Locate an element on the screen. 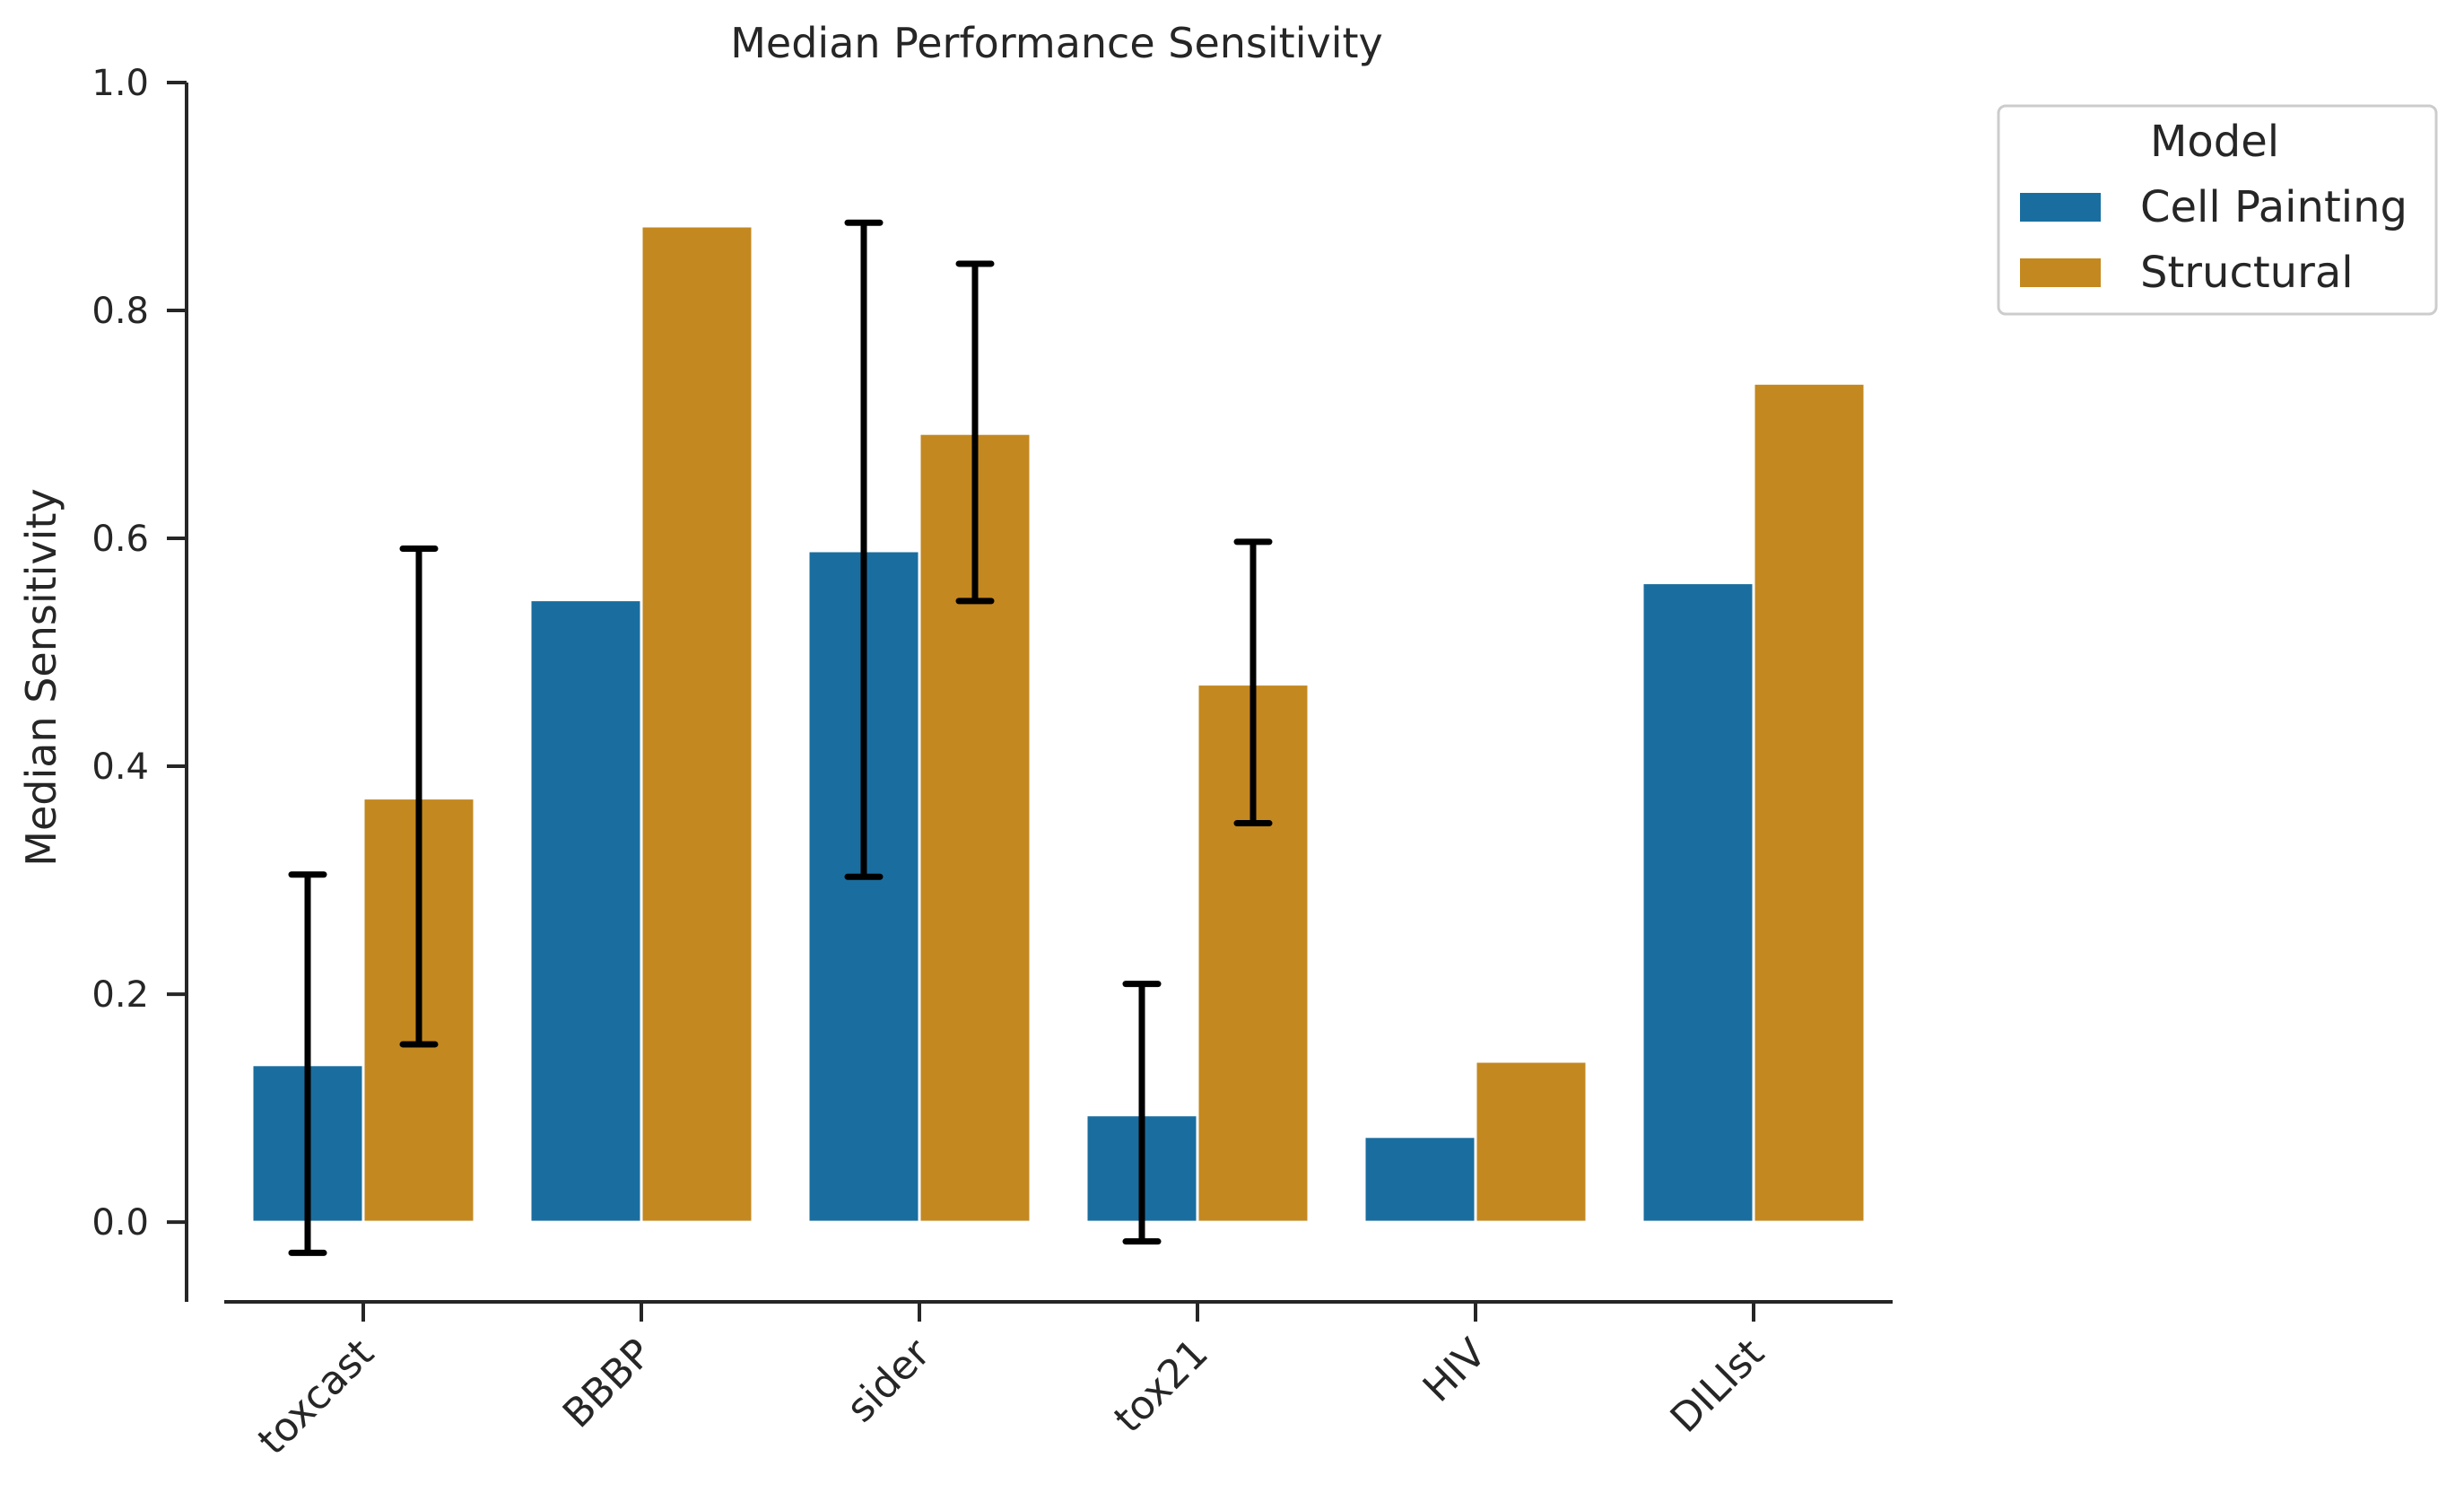 The height and width of the screenshot is (1510, 2464). legend-label-structural: Structural is located at coordinates (2247, 273).